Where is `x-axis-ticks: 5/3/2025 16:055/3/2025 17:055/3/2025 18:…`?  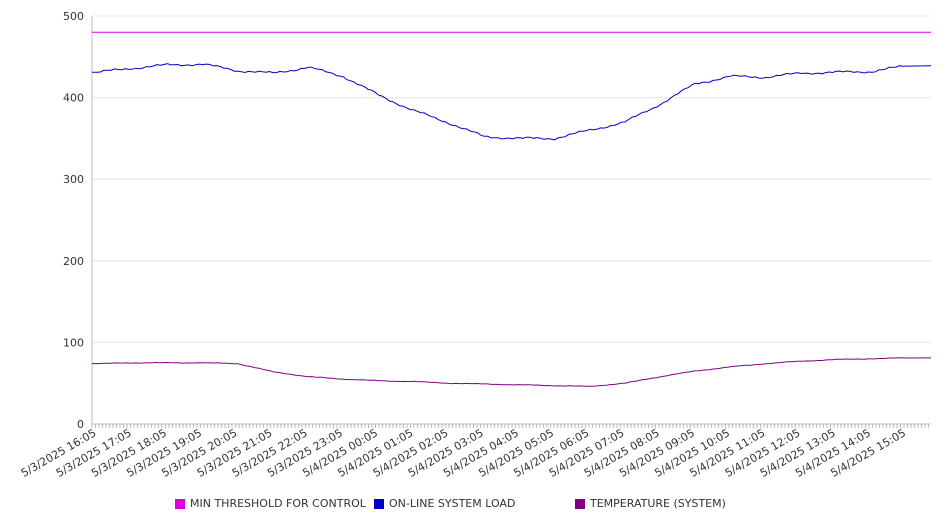 x-axis-ticks: 5/3/2025 16:055/3/2025 17:055/3/2025 18:… is located at coordinates (463, 453).